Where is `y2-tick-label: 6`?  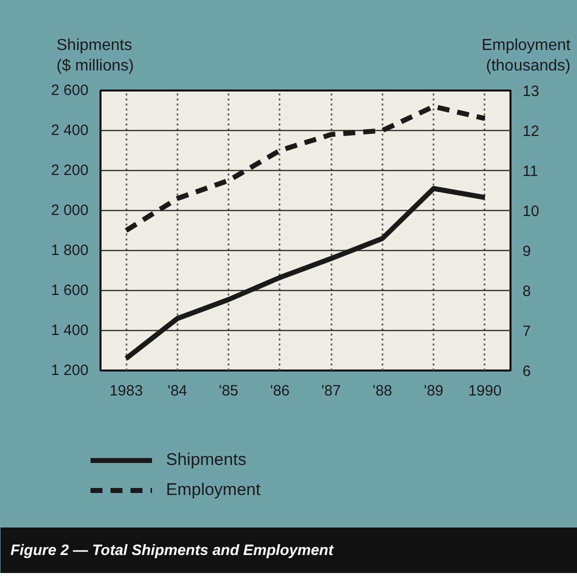 y2-tick-label: 6 is located at coordinates (526, 371).